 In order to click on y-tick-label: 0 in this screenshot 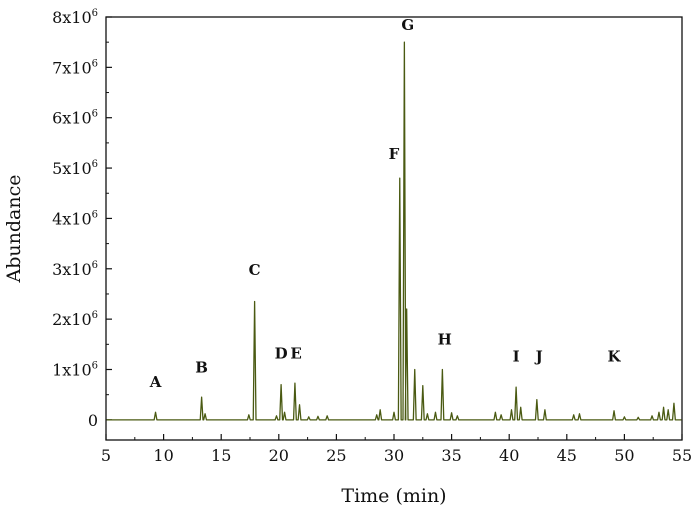, I will do `click(93, 420)`.